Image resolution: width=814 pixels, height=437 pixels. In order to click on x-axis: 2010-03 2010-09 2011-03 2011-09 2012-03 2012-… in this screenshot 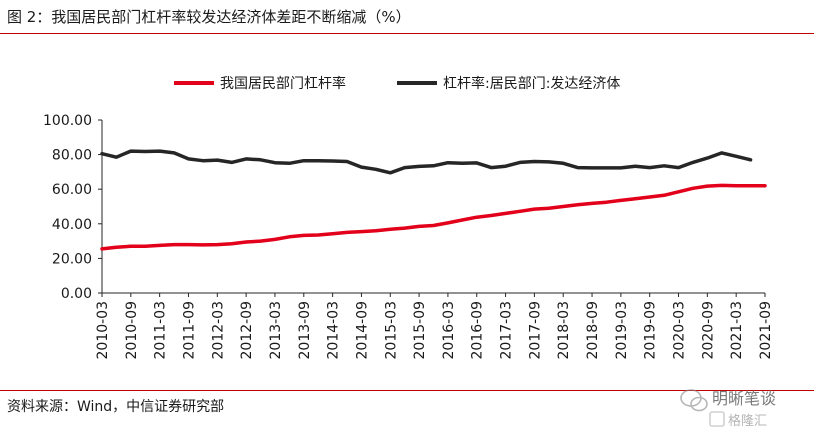, I will do `click(434, 326)`.